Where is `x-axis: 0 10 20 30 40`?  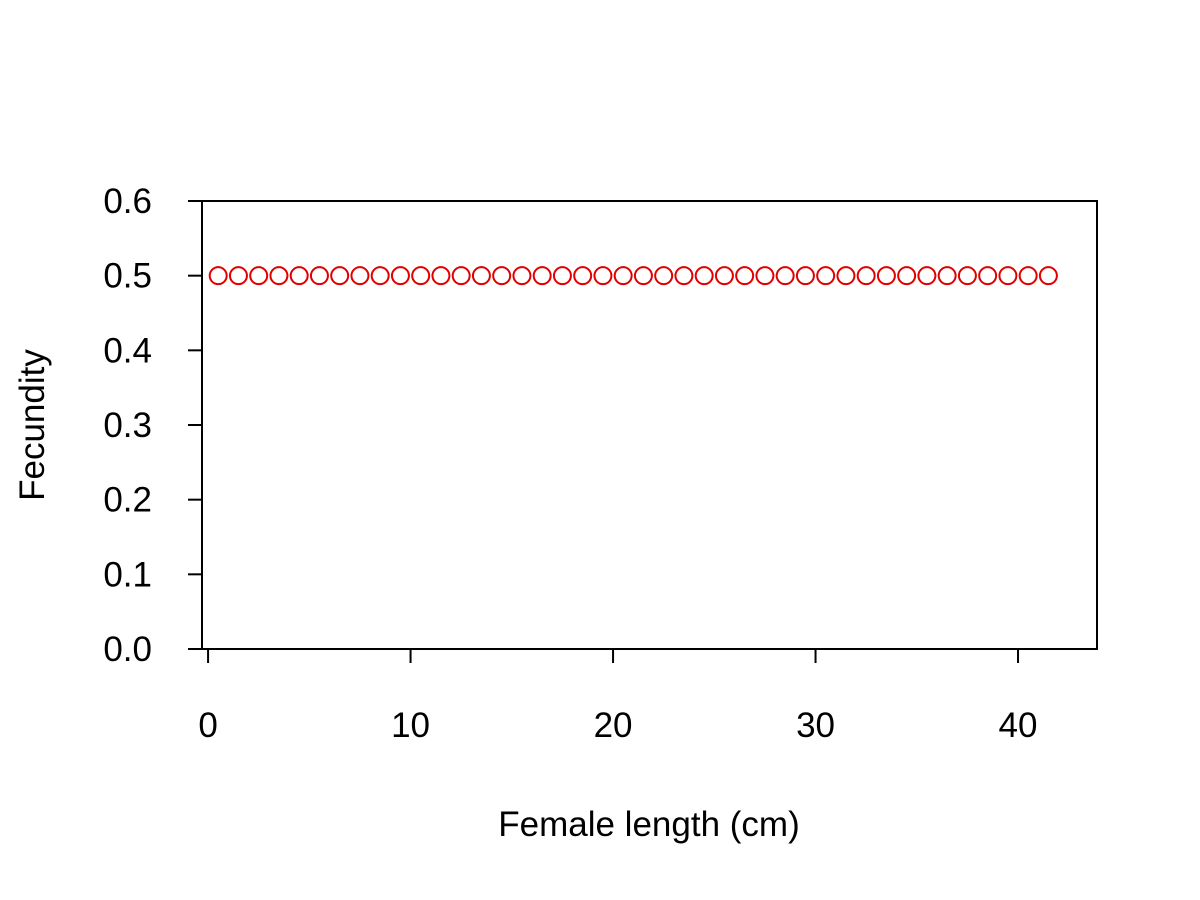 x-axis: 0 10 20 30 40 is located at coordinates (618, 696).